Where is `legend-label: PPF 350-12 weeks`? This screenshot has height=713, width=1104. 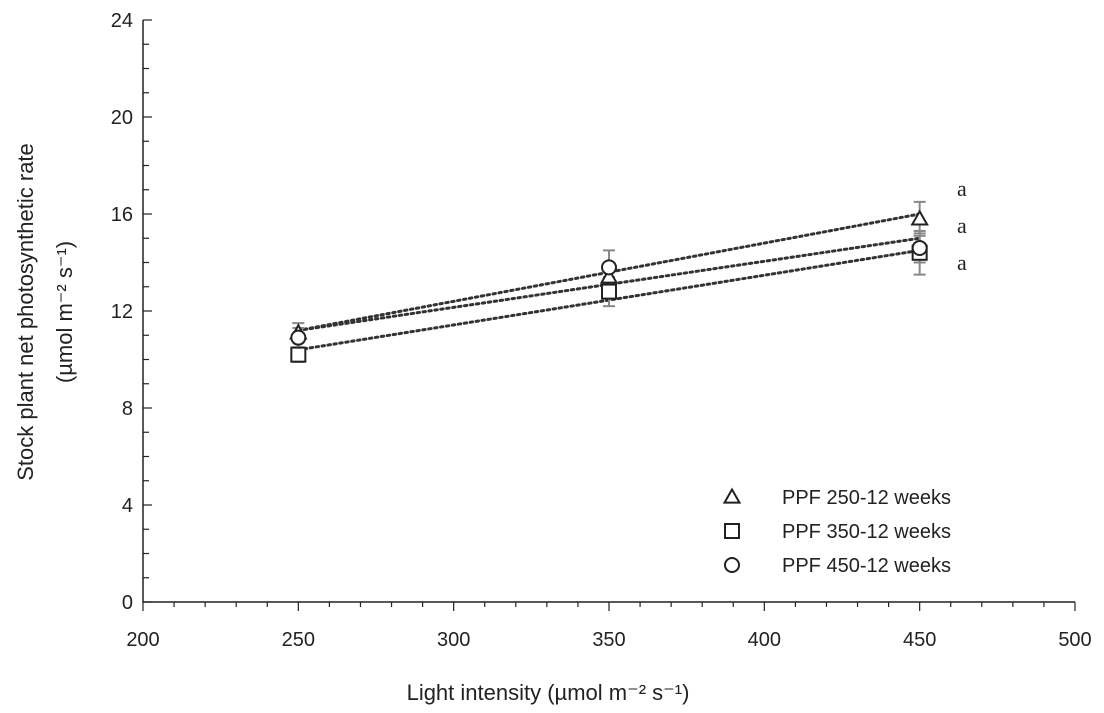
legend-label: PPF 350-12 weeks is located at coordinates (866, 532).